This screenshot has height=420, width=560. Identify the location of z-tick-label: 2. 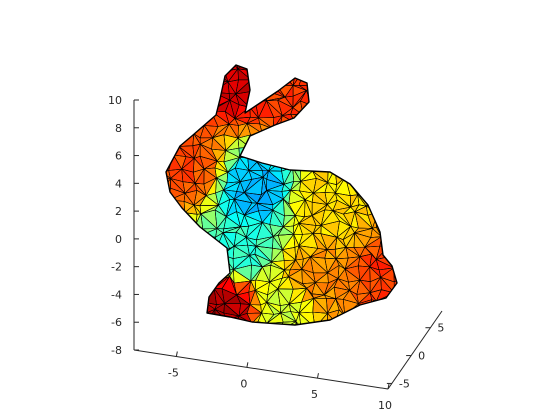
(118, 211).